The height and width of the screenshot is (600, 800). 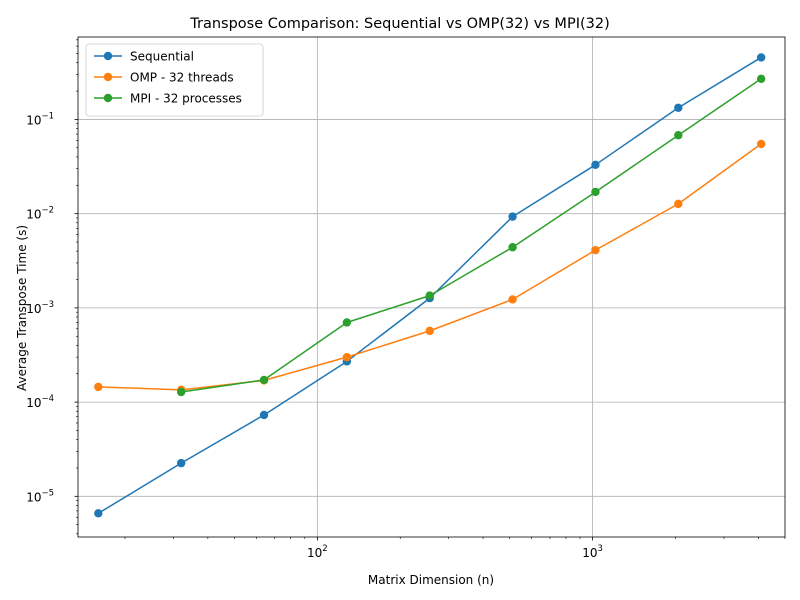 I want to click on legend-item: MPI - 32 processes, so click(x=168, y=99).